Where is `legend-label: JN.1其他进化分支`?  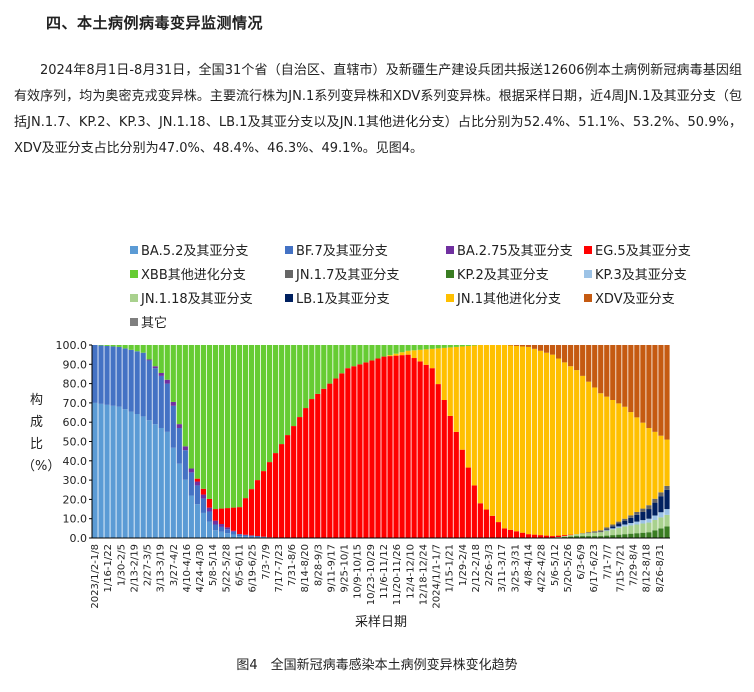
legend-label: JN.1其他进化分支 is located at coordinates (508, 299).